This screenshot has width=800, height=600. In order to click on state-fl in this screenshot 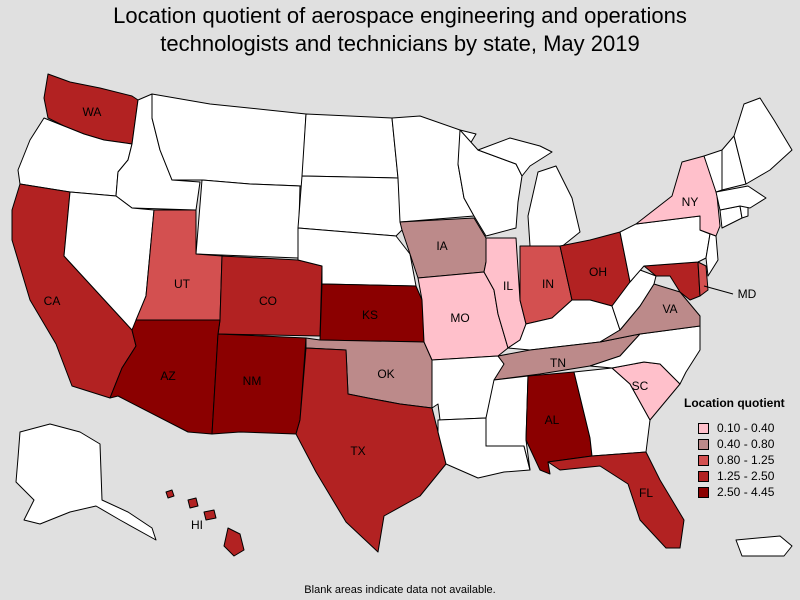, I will do `click(616, 500)`.